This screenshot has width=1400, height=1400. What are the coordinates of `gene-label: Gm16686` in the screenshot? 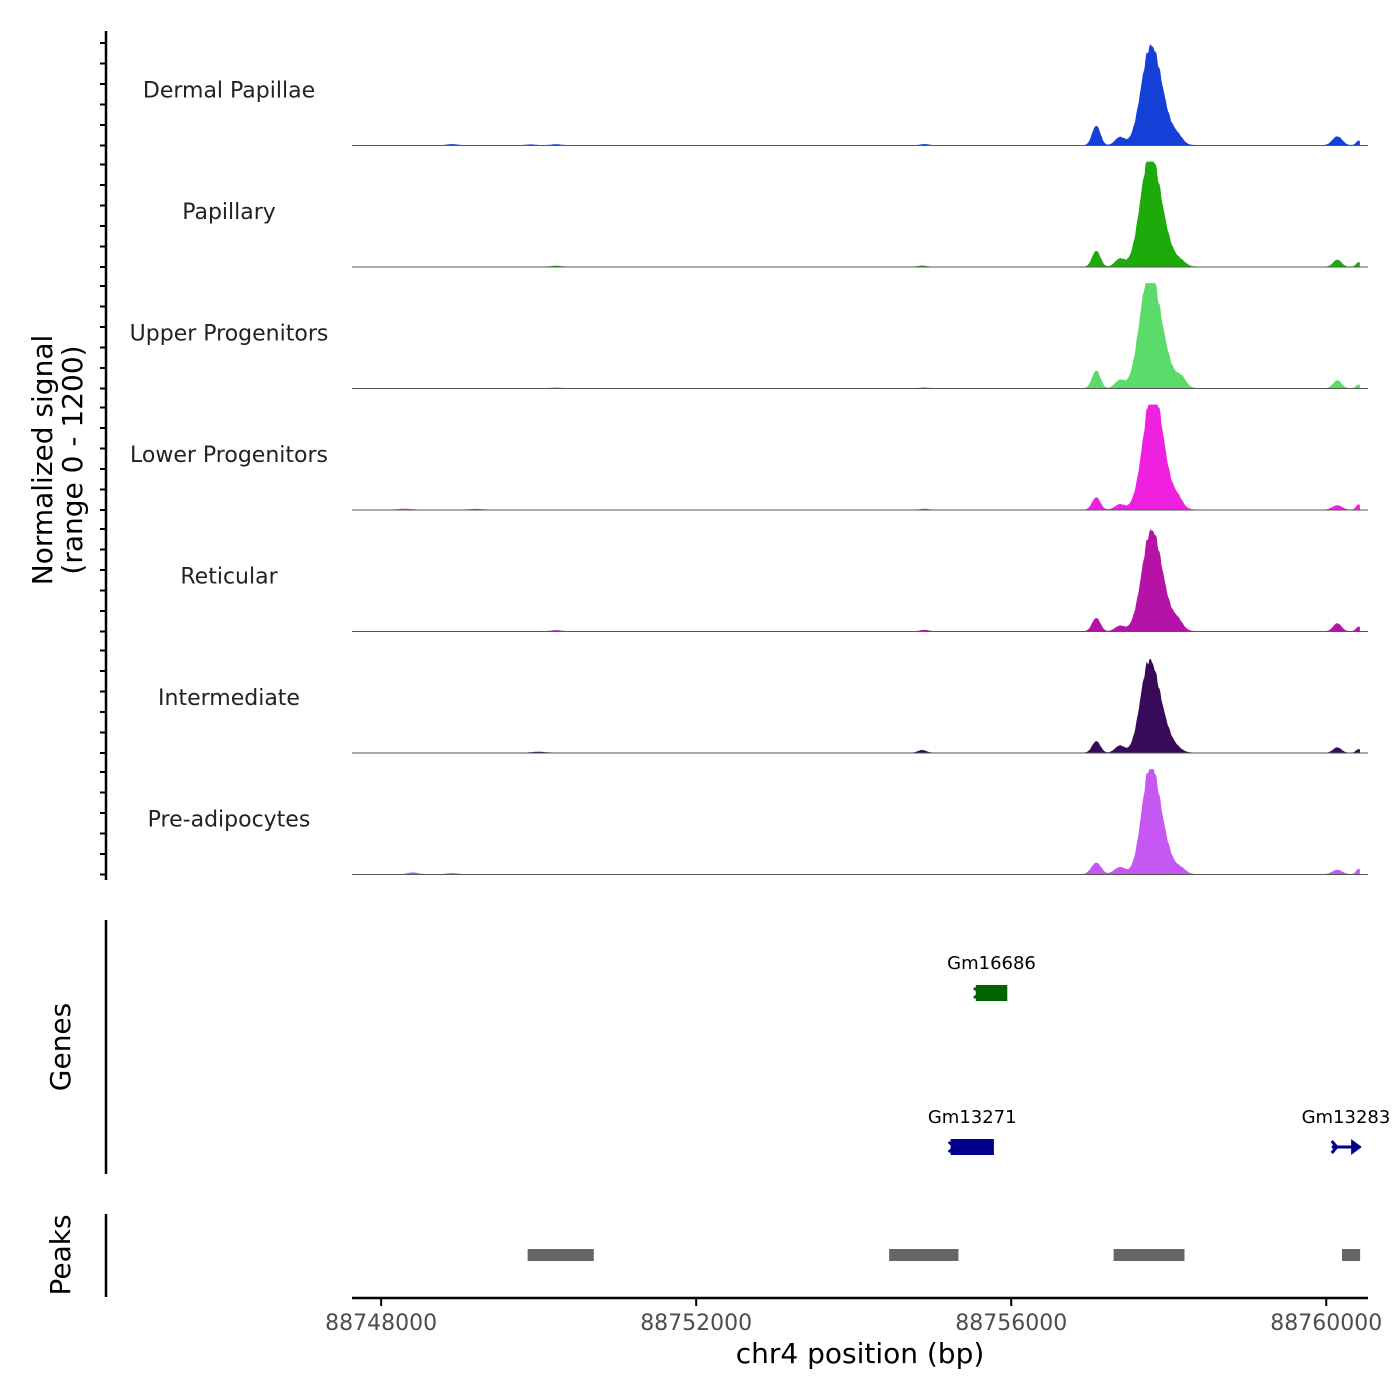 It's located at (991, 963).